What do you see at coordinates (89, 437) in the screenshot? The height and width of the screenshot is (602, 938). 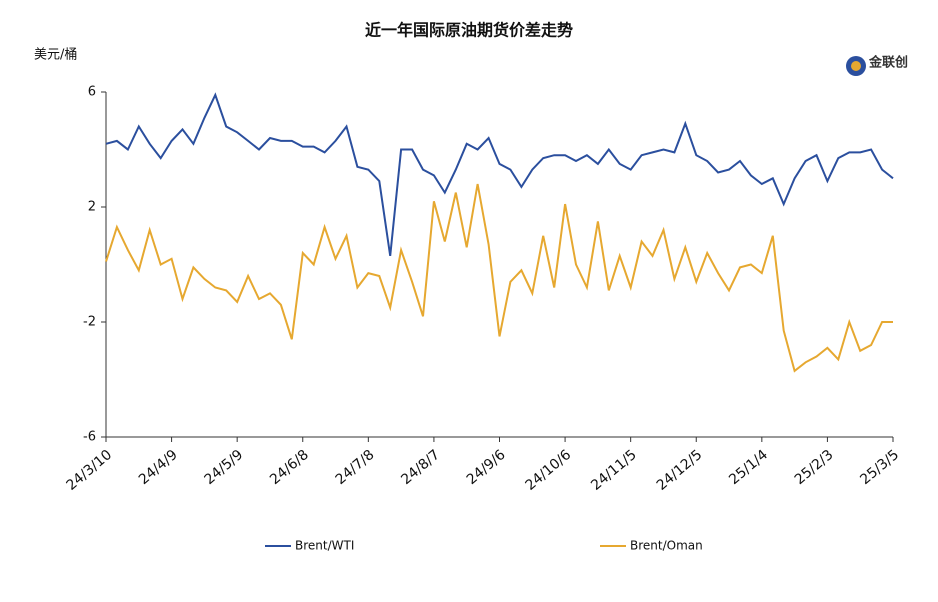 I see `y-tick-label: -6` at bounding box center [89, 437].